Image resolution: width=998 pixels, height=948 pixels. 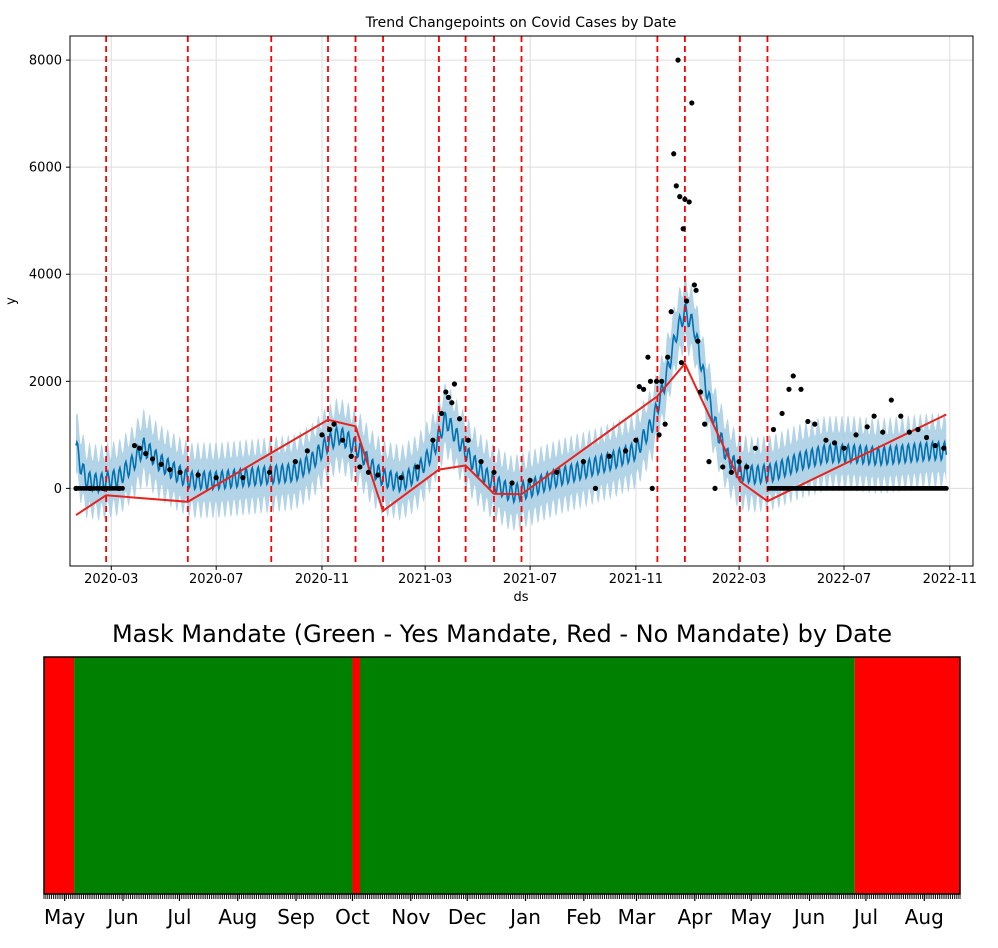 What do you see at coordinates (467, 917) in the screenshot?
I see `month-label: Dec` at bounding box center [467, 917].